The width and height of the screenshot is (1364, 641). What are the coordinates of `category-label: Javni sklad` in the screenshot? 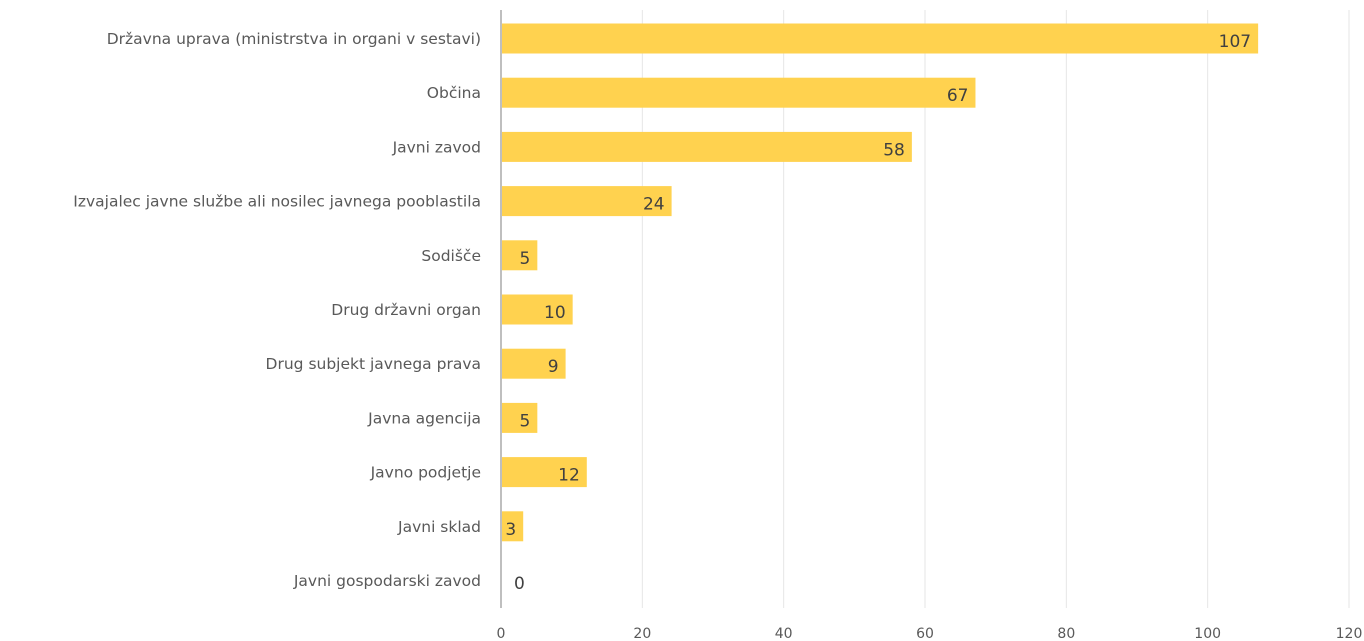 It's located at (439, 527).